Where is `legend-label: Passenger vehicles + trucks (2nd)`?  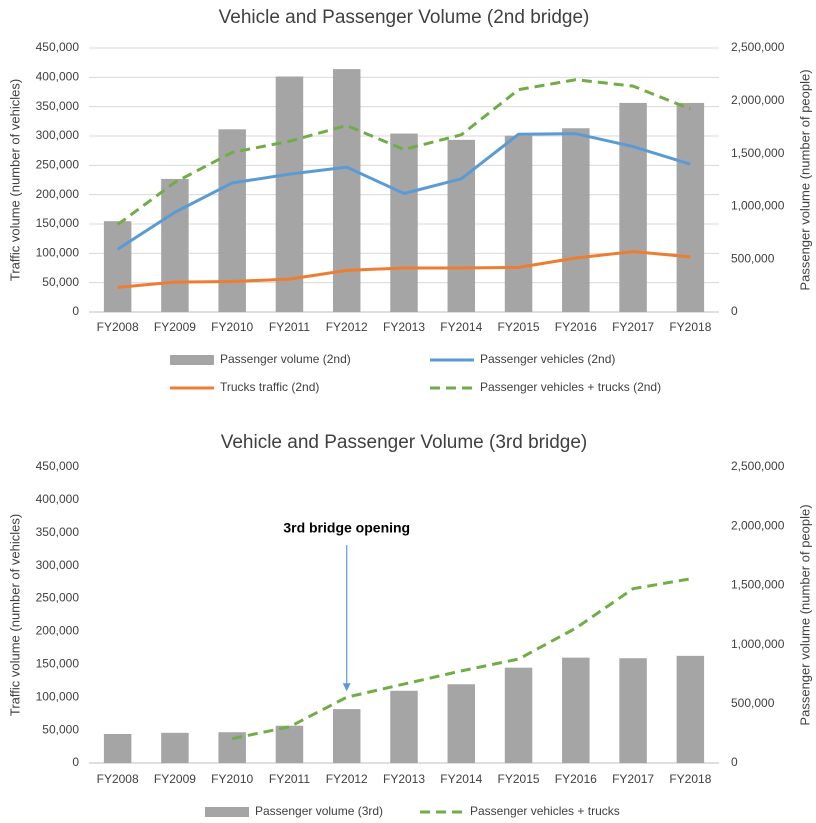
legend-label: Passenger vehicles + trucks (2nd) is located at coordinates (570, 387).